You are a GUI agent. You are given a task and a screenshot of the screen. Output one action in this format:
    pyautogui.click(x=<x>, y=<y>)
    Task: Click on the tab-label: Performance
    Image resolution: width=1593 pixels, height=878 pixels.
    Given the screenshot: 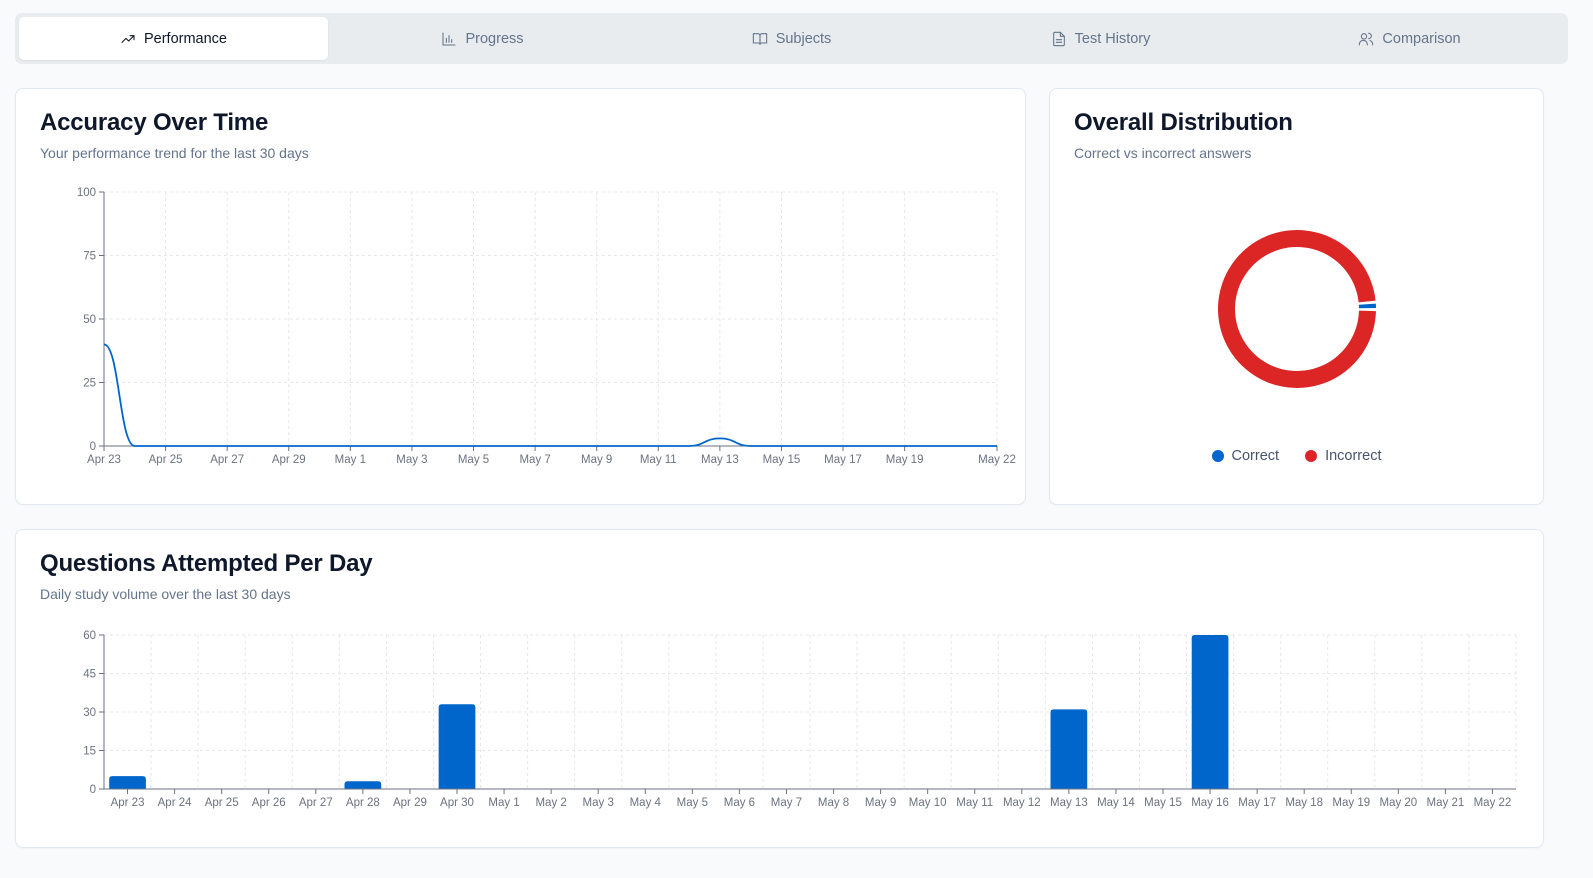 What is the action you would take?
    pyautogui.click(x=185, y=38)
    